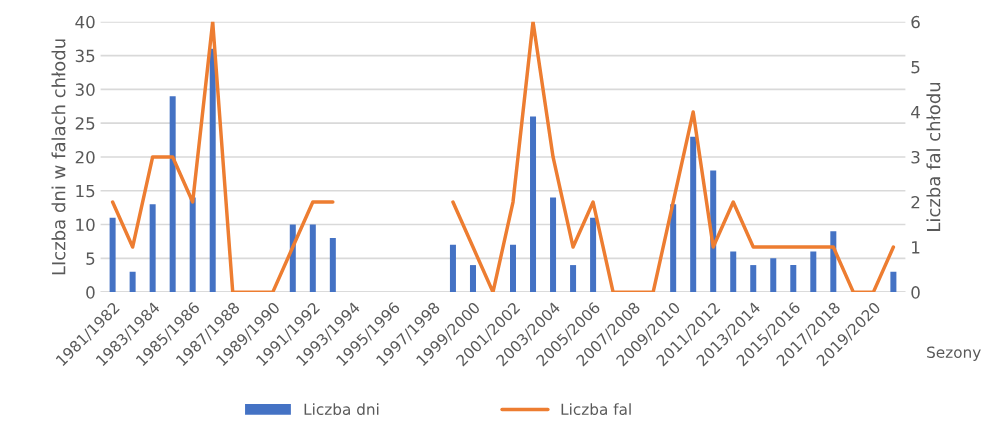 The image size is (1006, 436). What do you see at coordinates (596, 409) in the screenshot?
I see `legend-label: Liczba fal` at bounding box center [596, 409].